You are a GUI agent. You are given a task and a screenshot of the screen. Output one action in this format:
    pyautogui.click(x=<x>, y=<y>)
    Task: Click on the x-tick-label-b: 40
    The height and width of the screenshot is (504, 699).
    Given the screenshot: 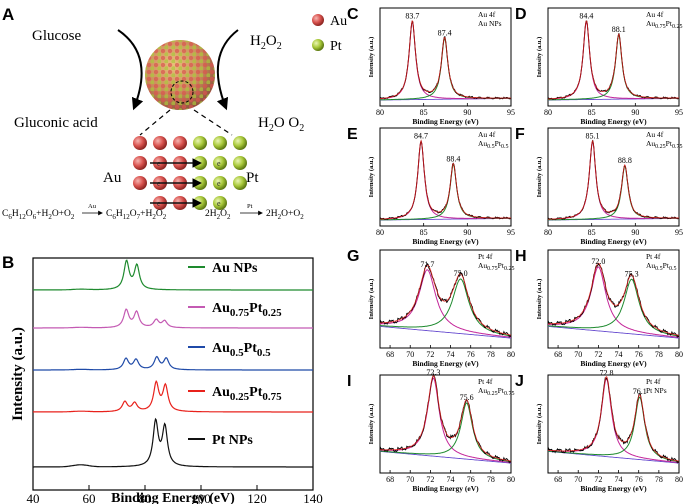 What is the action you would take?
    pyautogui.click(x=33, y=497)
    